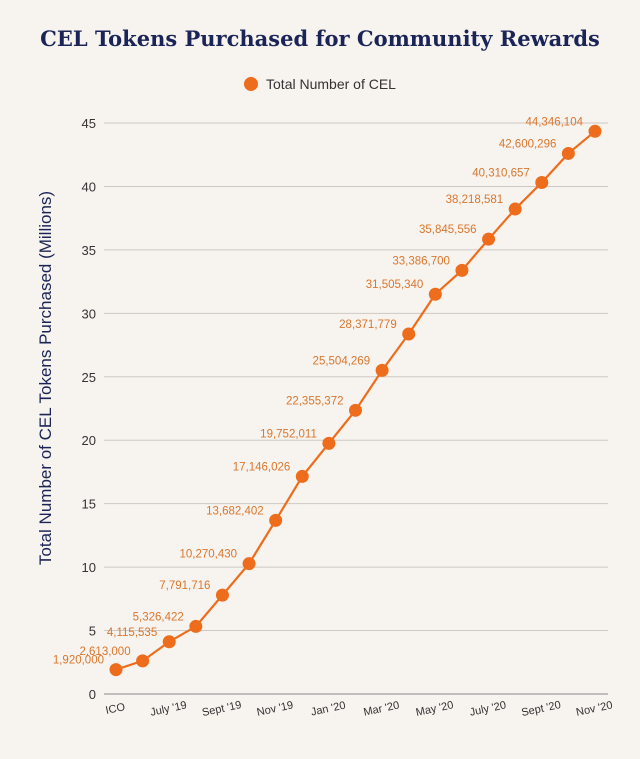  I want to click on x-tick-label: Mar '20, so click(381, 708).